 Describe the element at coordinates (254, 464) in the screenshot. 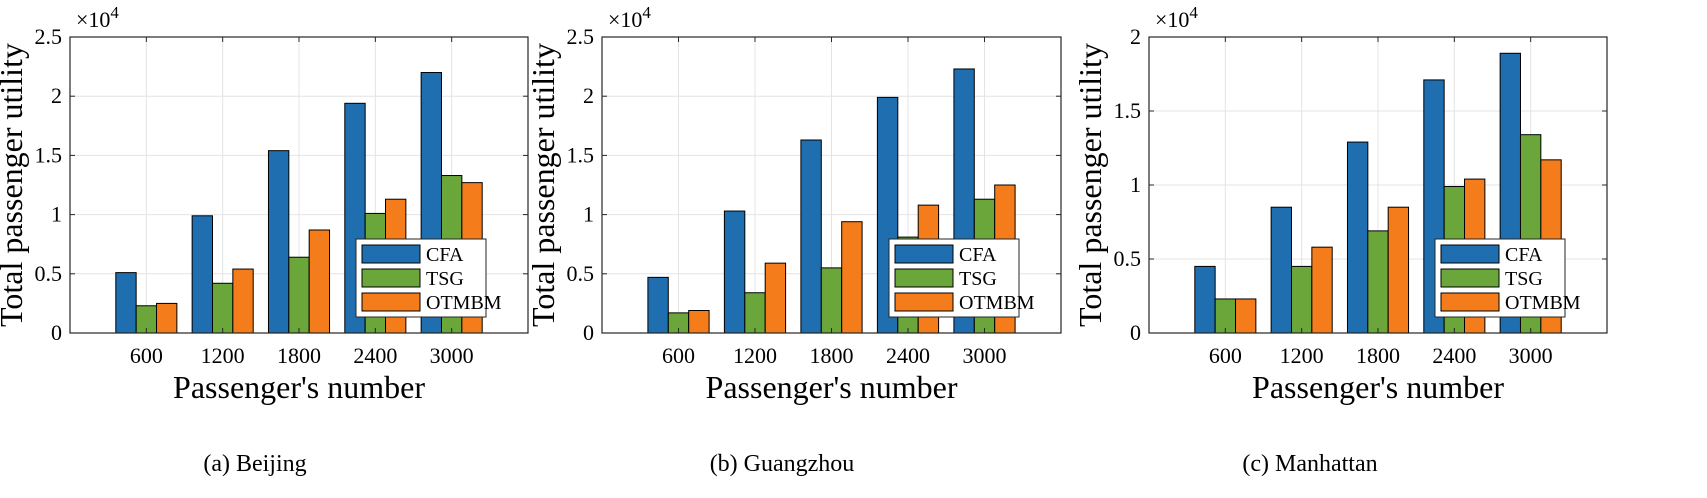

I see `subfigure-caption: (a) Beijing` at that location.